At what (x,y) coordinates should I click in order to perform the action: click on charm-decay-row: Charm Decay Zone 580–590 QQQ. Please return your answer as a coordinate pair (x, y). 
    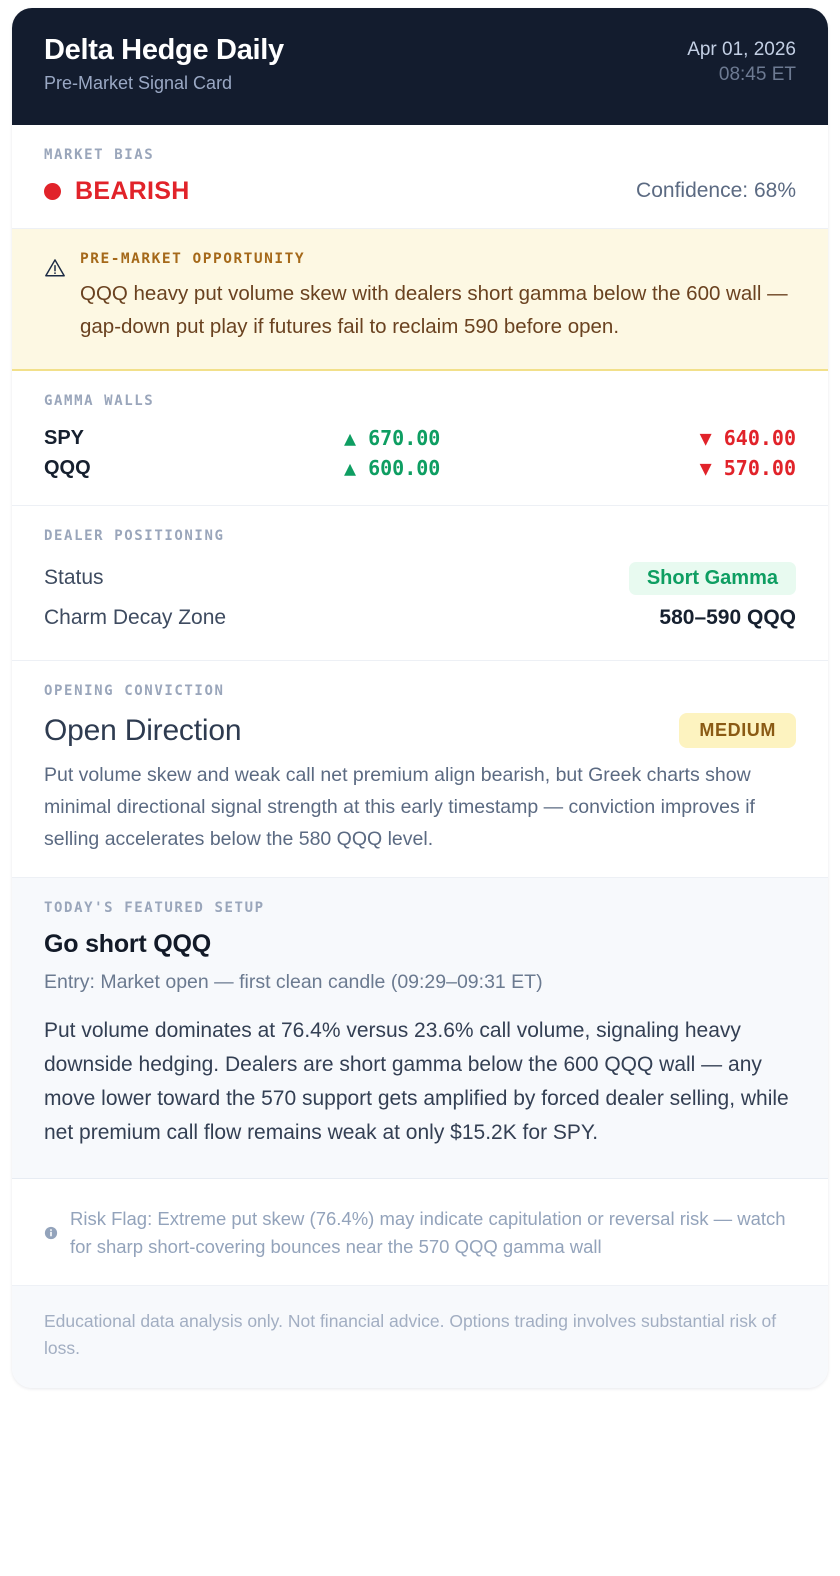
    Looking at the image, I should click on (420, 618).